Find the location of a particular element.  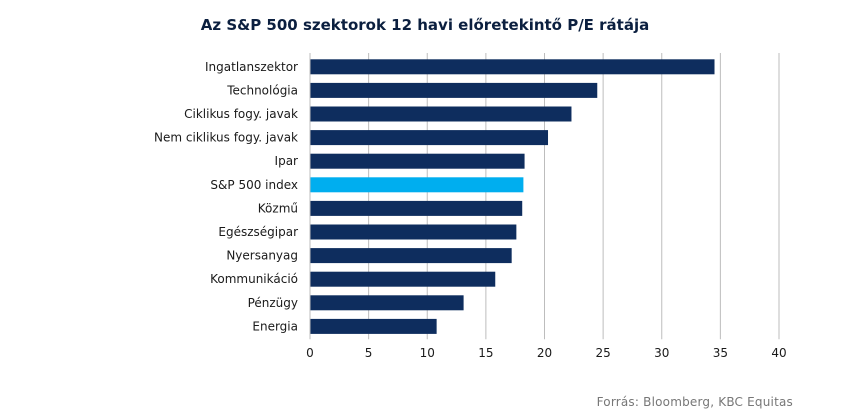

category-label: Ciklikus fogy. javak is located at coordinates (241, 114).